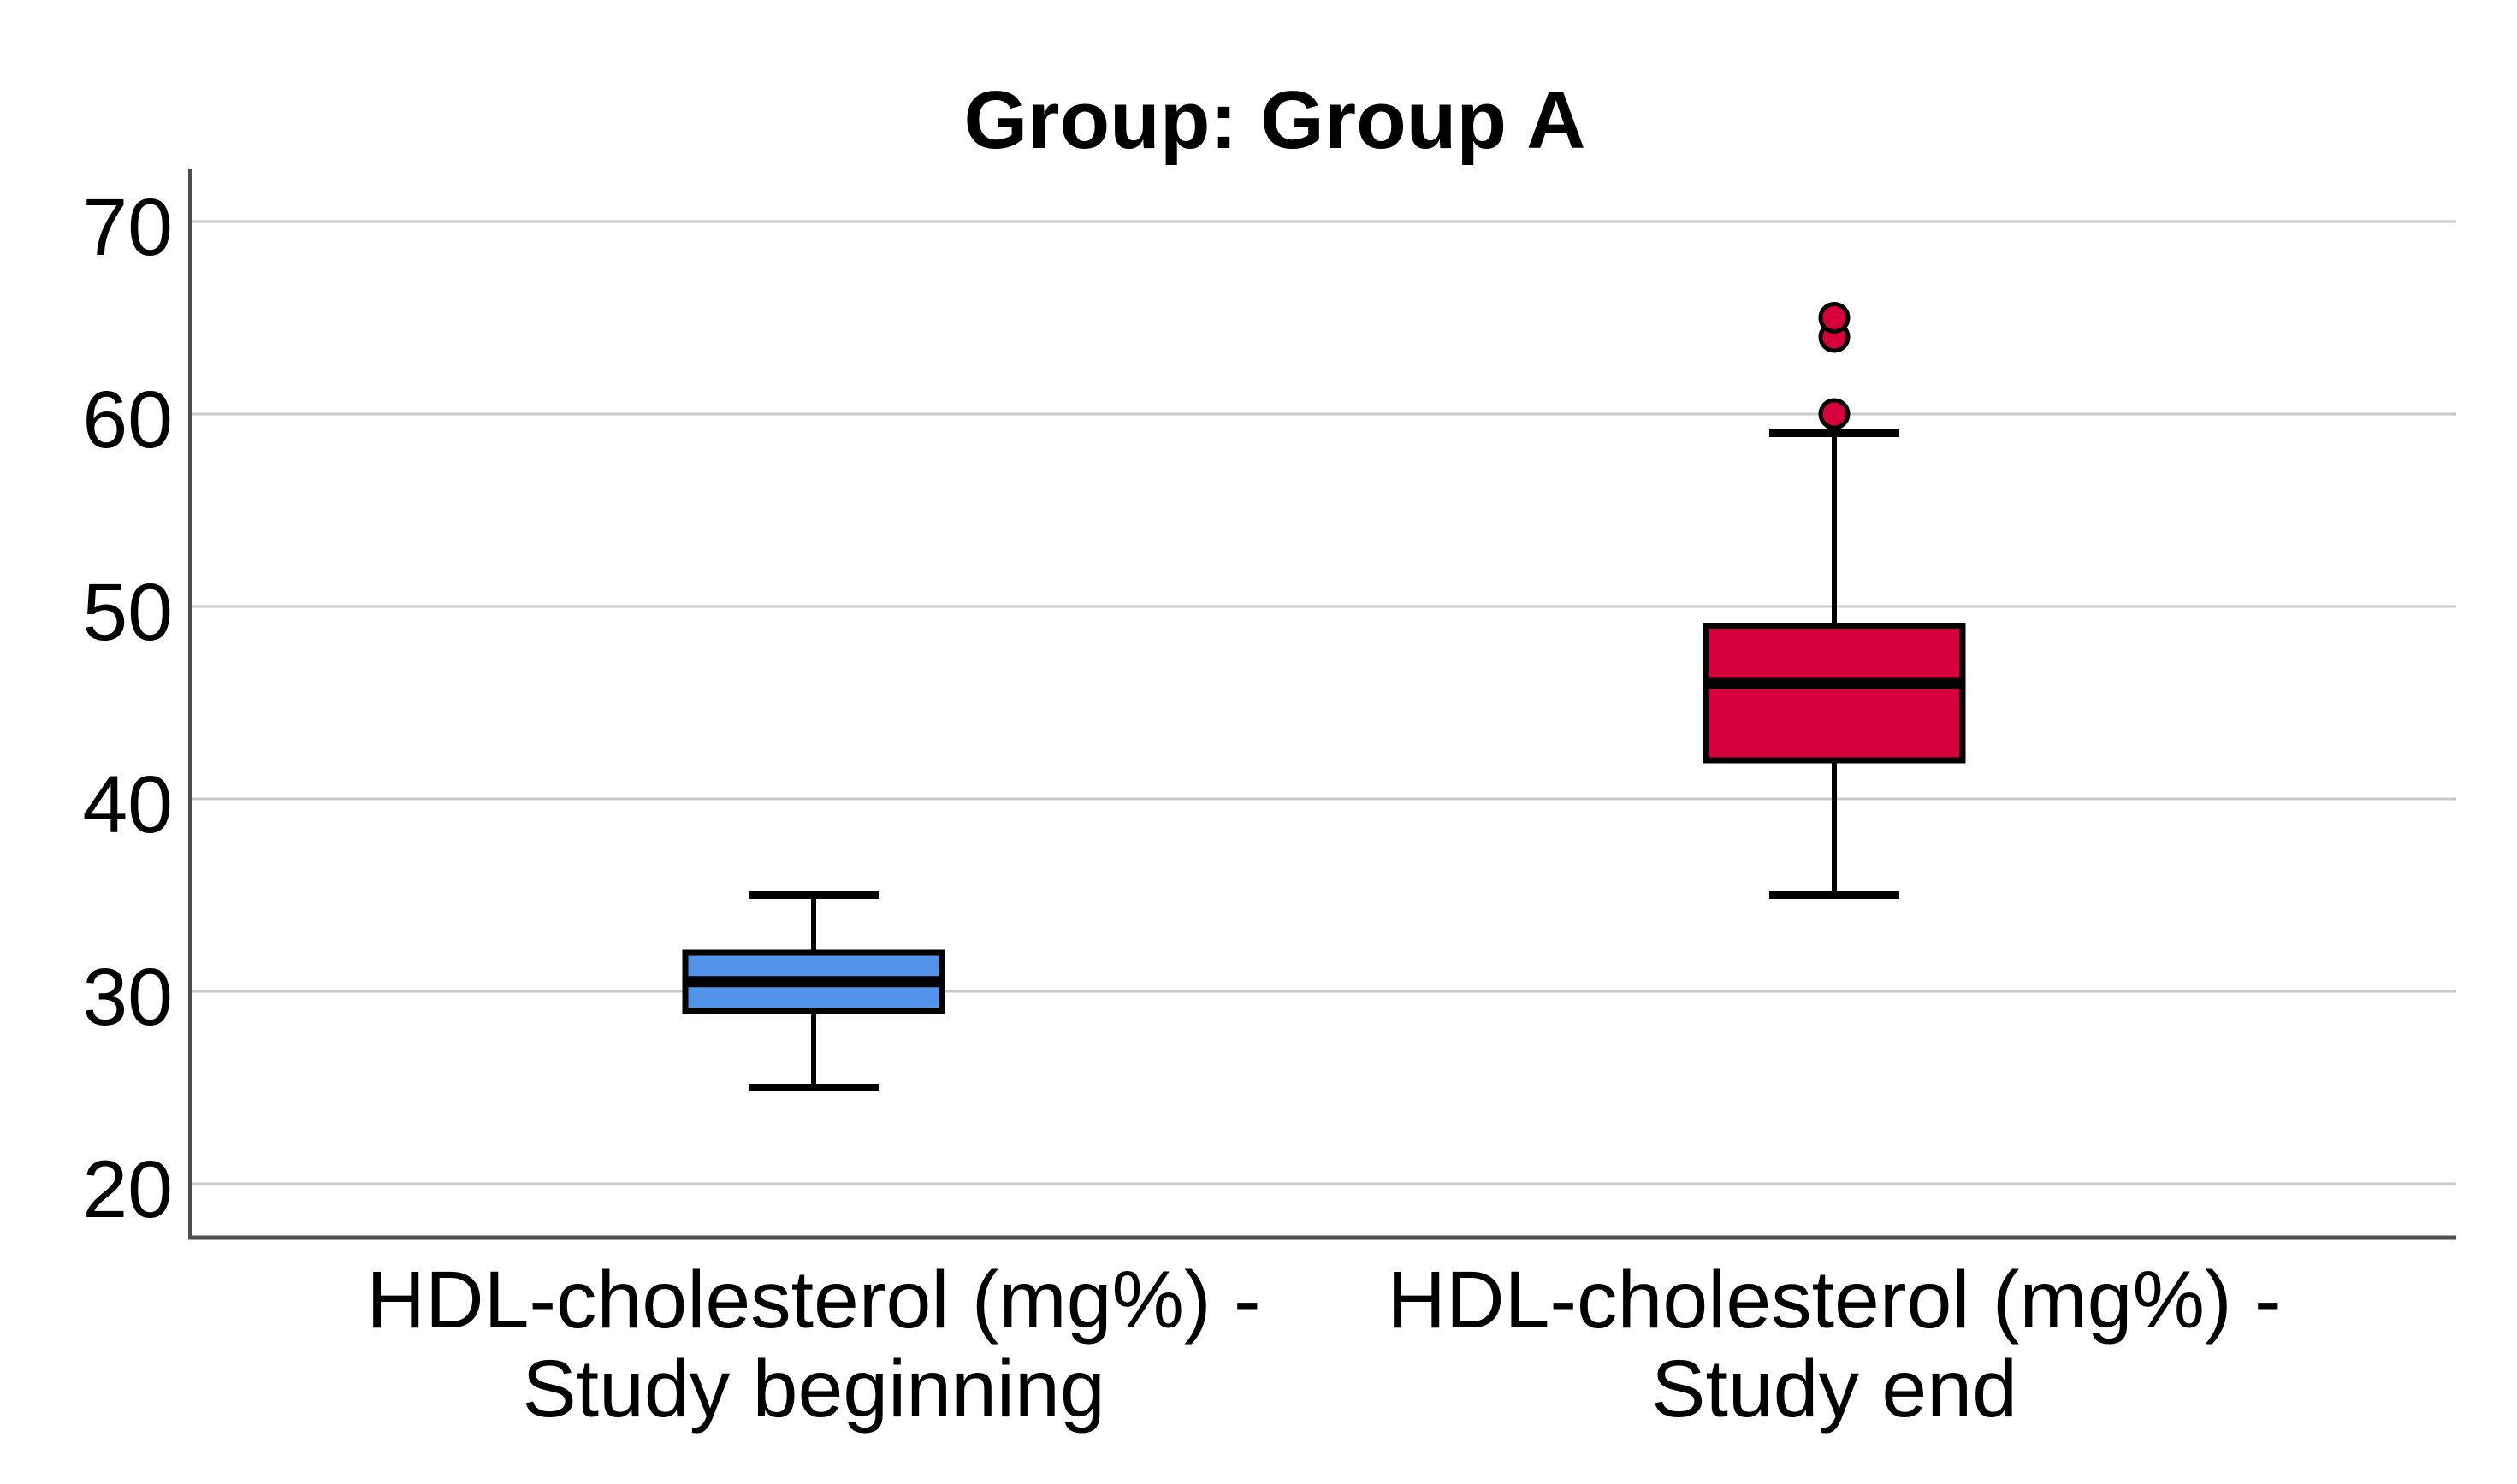 This screenshot has height=1484, width=2517. Describe the element at coordinates (814, 1389) in the screenshot. I see `x-category-label: Study beginning` at that location.